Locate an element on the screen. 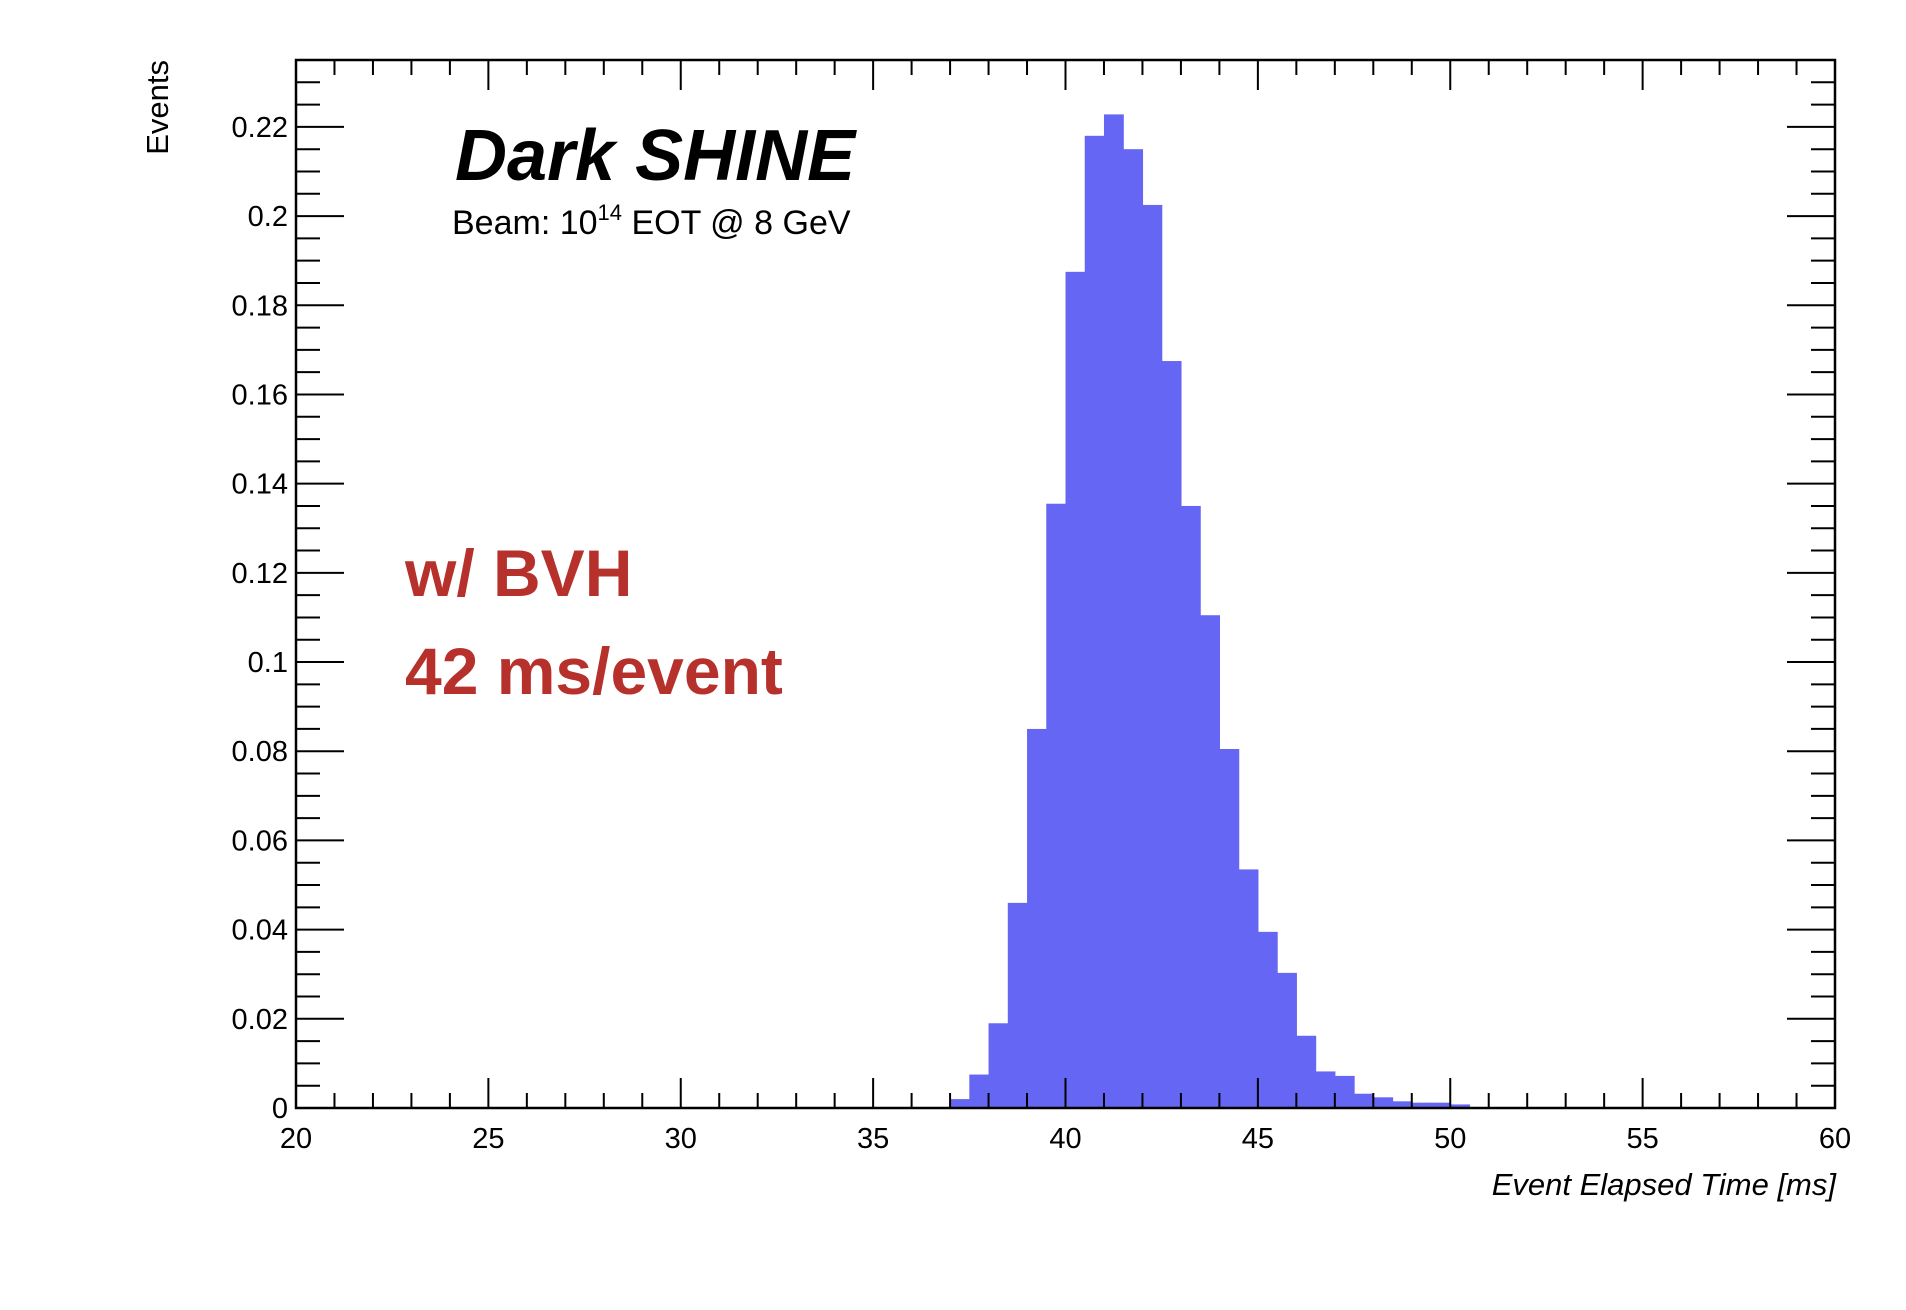  beam-prefix: Beam: 10 is located at coordinates (525, 223).